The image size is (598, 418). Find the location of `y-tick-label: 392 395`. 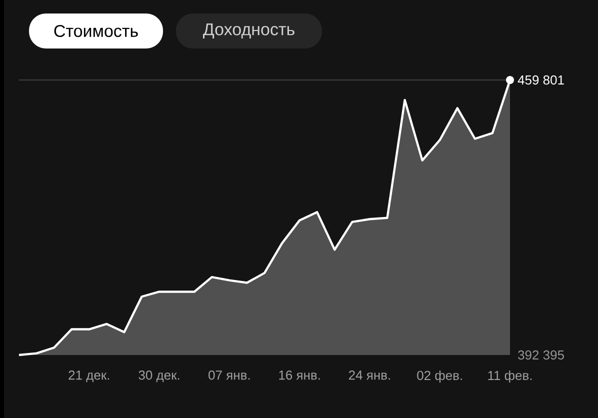

y-tick-label: 392 395 is located at coordinates (541, 355).